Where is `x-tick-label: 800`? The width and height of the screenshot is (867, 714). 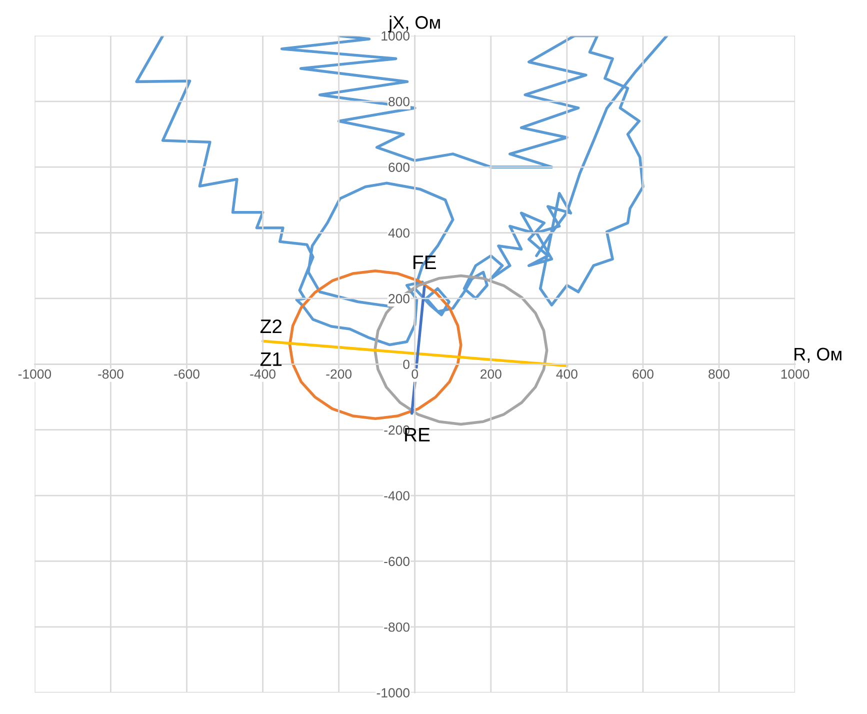 x-tick-label: 800 is located at coordinates (719, 374).